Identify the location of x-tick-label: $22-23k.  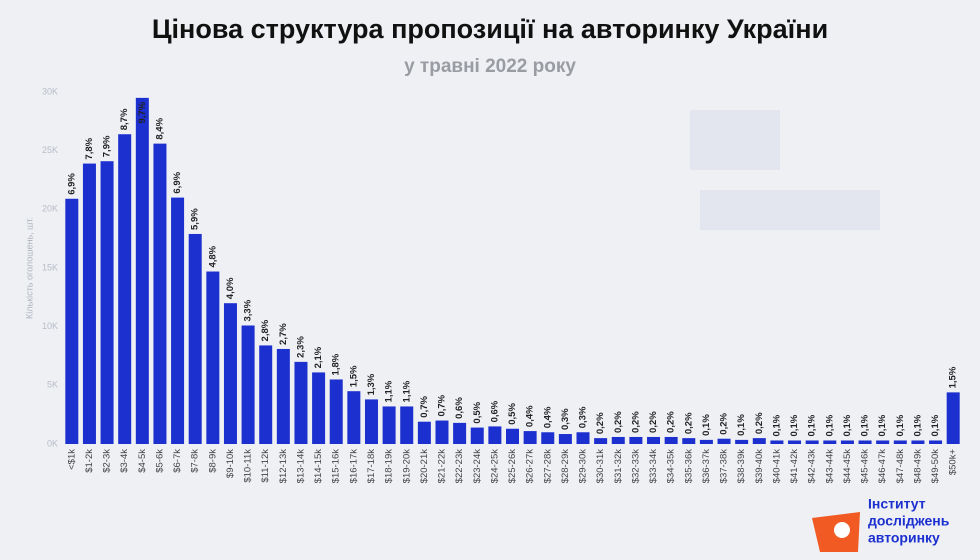
(459, 466).